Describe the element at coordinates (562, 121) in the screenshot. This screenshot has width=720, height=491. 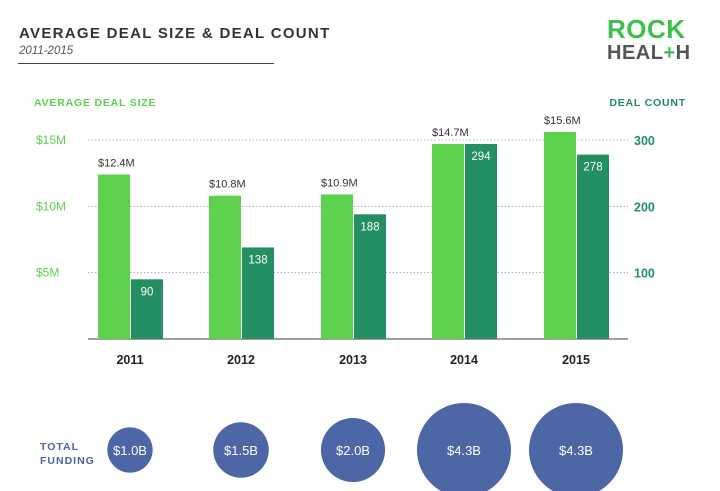
I see `avg-deal-size-label: $15.6M` at that location.